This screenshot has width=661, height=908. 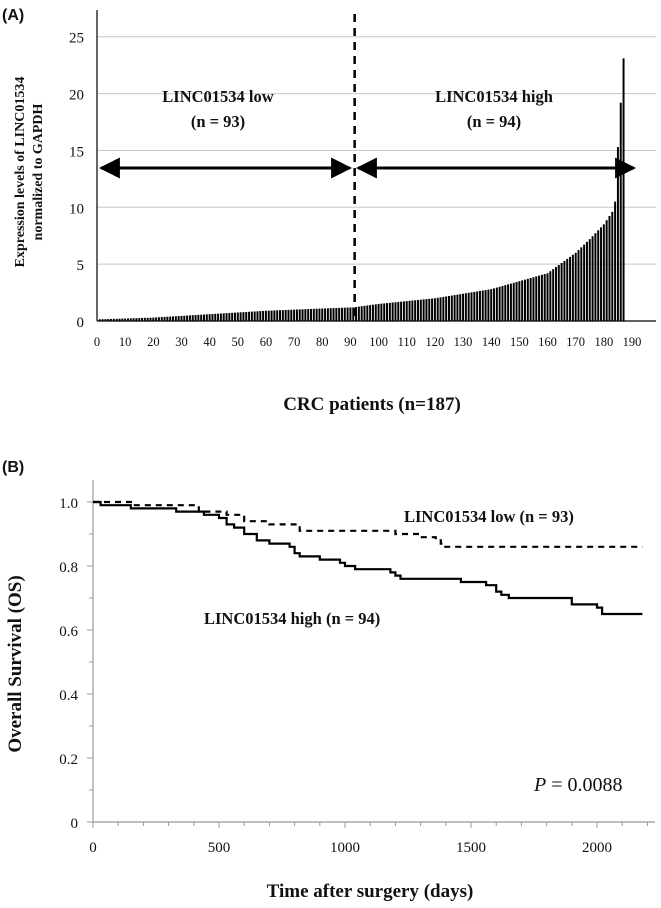 I want to click on panel-a-x-tick-label: 60, so click(x=266, y=342).